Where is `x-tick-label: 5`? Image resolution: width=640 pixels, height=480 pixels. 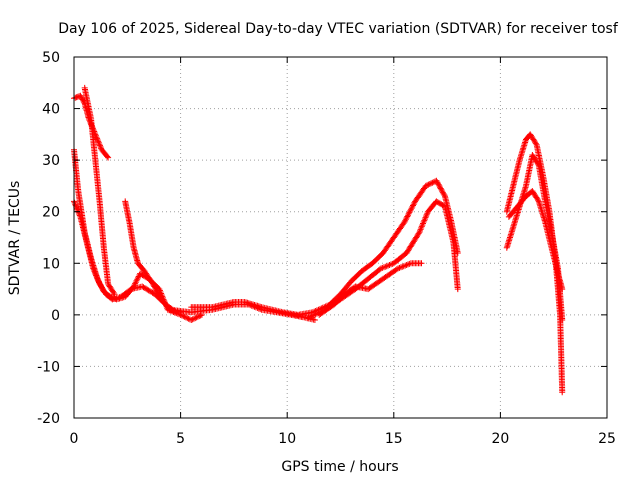
x-tick-label: 5 is located at coordinates (180, 439).